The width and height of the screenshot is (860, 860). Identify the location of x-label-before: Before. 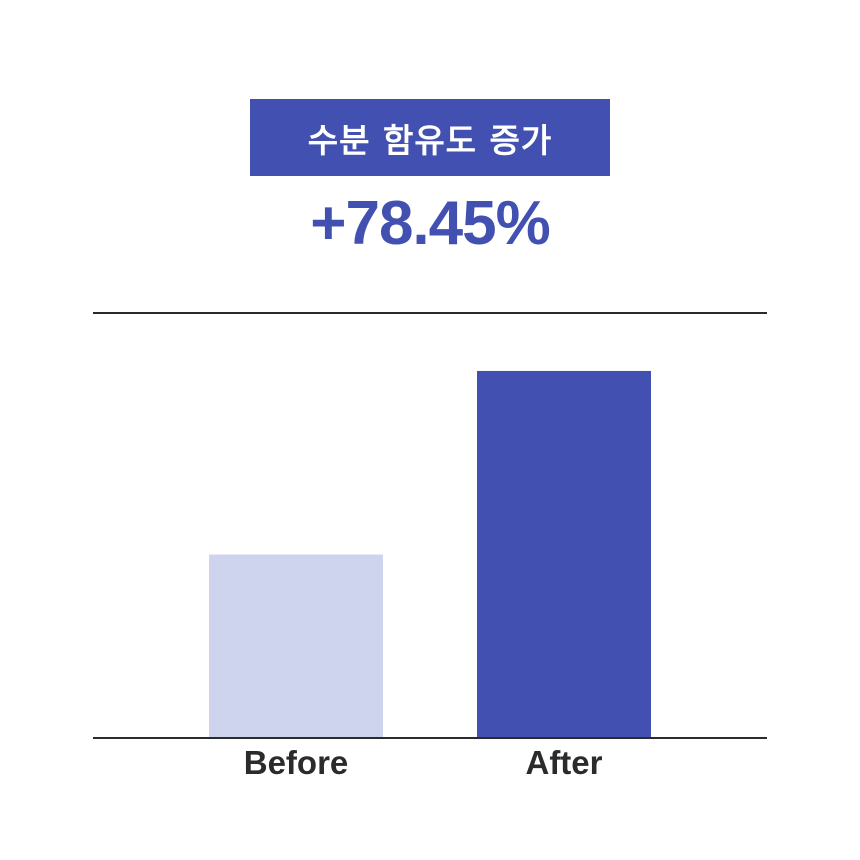
(296, 762).